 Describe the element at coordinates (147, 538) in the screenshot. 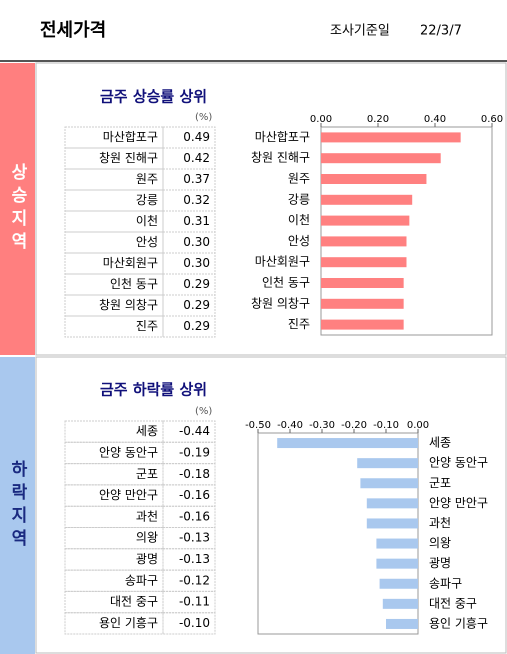

I see `table-category: 의왕` at that location.